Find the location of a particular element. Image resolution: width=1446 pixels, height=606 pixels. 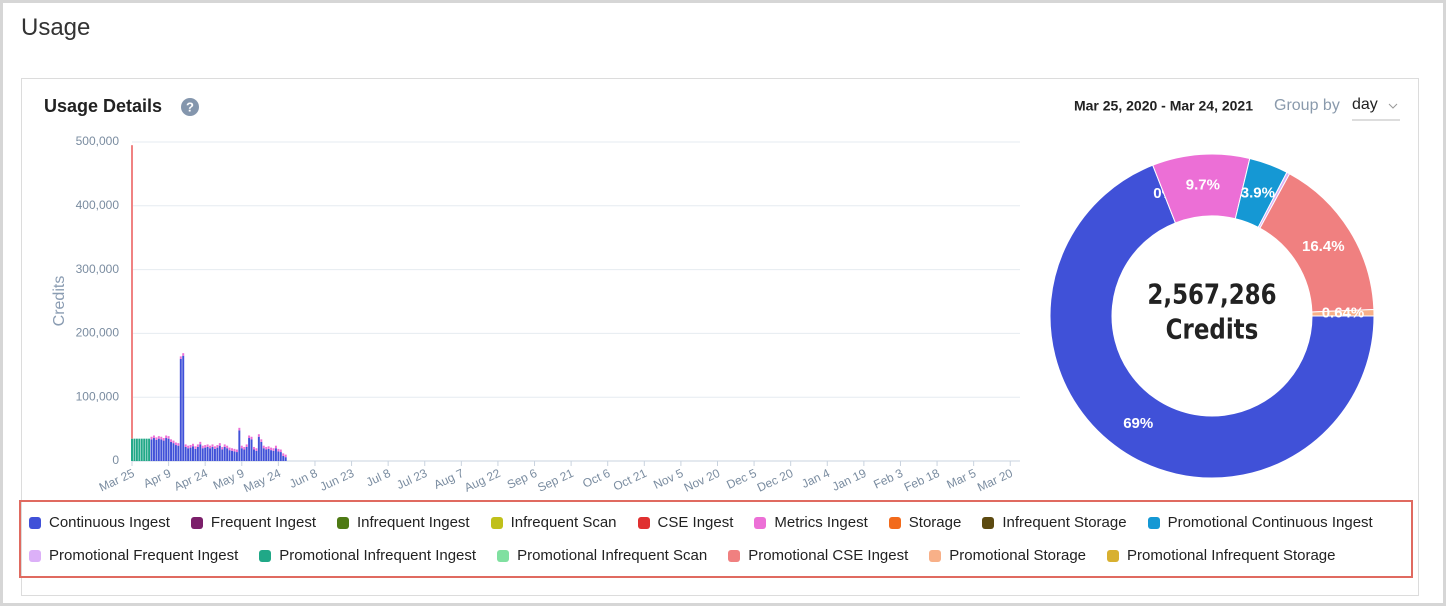

legend-label: Infrequent Scan is located at coordinates (563, 522).